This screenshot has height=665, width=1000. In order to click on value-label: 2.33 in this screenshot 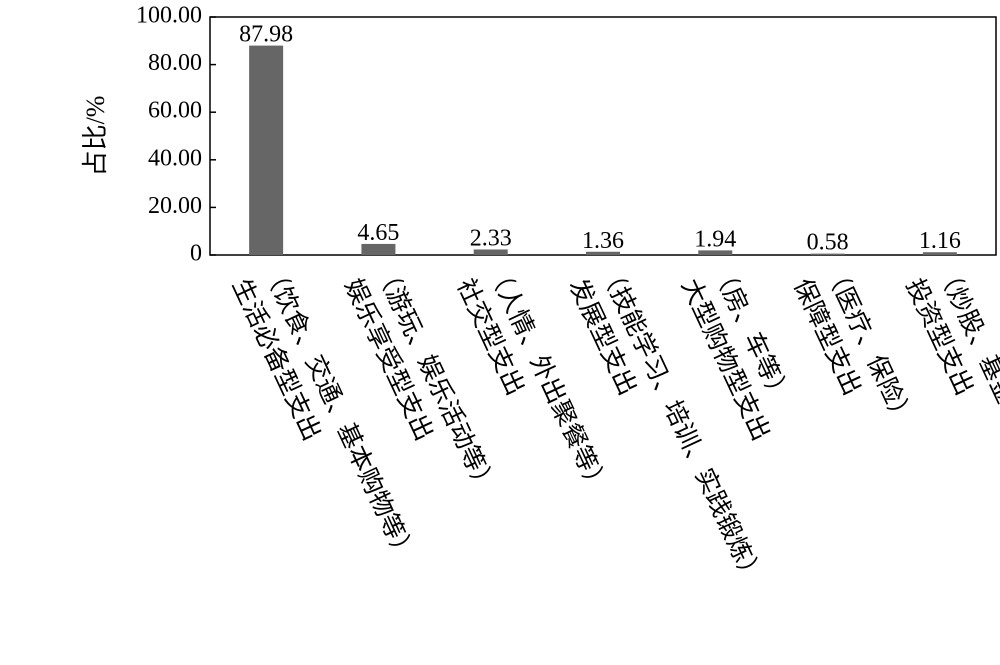, I will do `click(491, 238)`.